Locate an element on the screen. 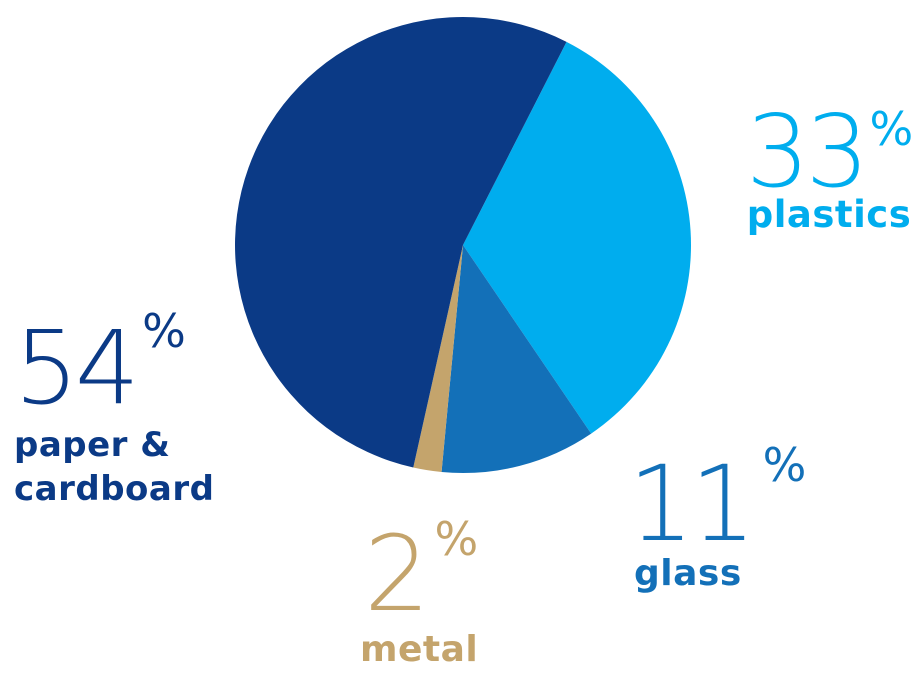 The image size is (913, 675). slice-label-plastics: plastics is located at coordinates (829, 214).